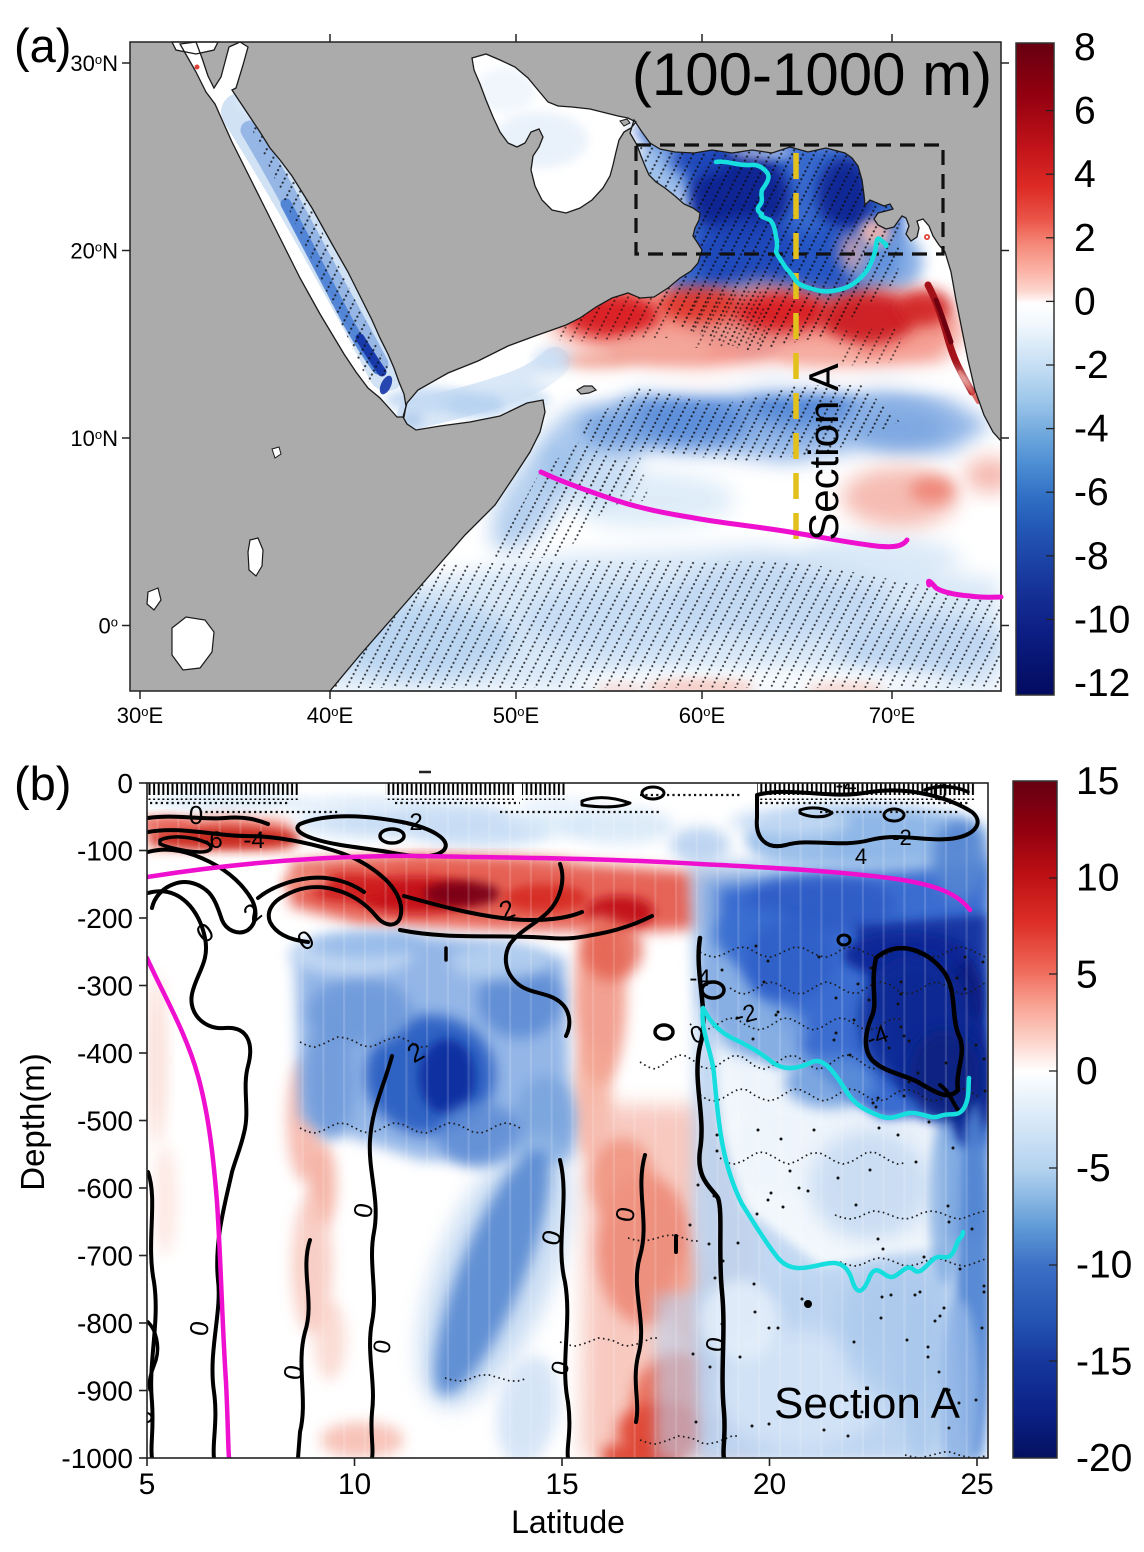 This screenshot has height=1552, width=1144. I want to click on svg-text: 60oE, so click(702, 715).